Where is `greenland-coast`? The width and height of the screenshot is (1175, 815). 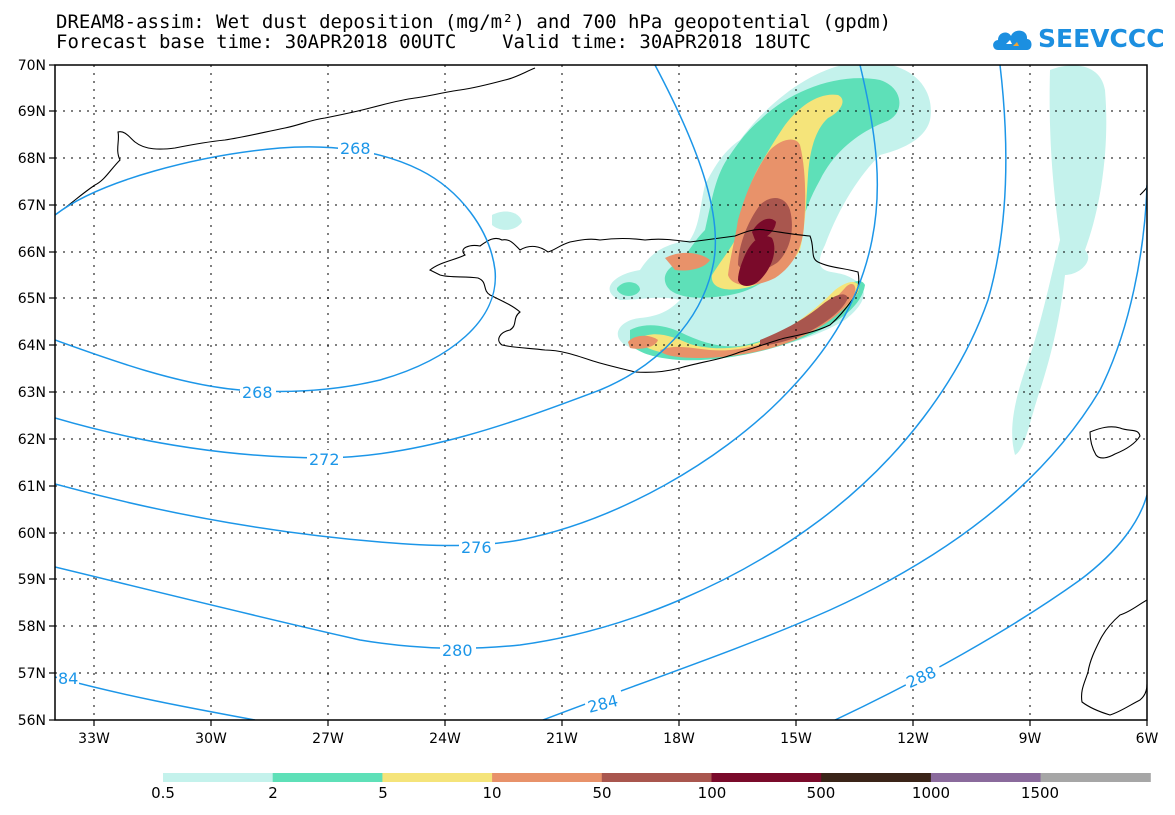
greenland-coast is located at coordinates (295, 141).